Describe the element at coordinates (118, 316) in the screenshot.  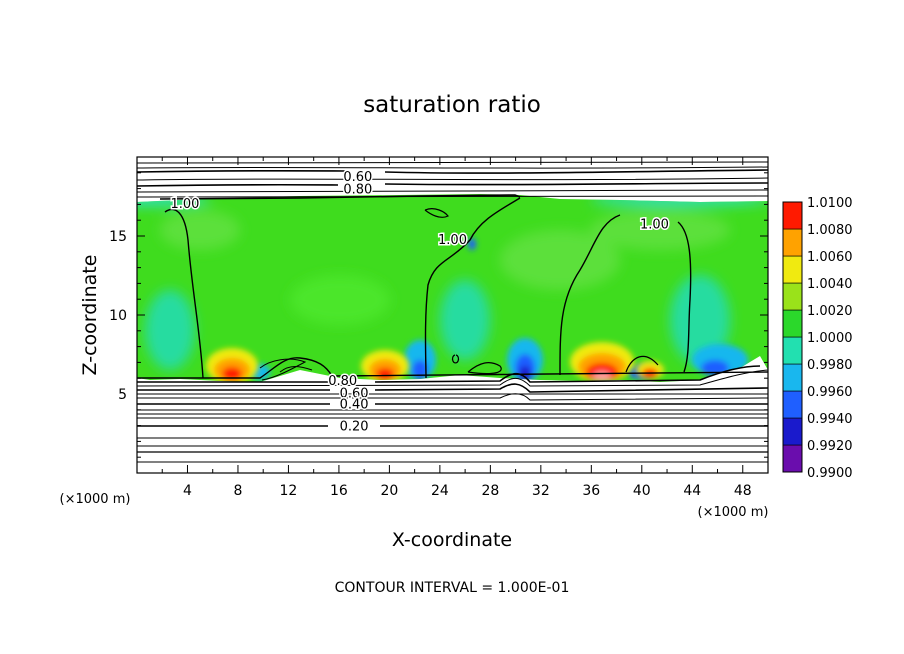
I see `y-tick-label: 10` at that location.